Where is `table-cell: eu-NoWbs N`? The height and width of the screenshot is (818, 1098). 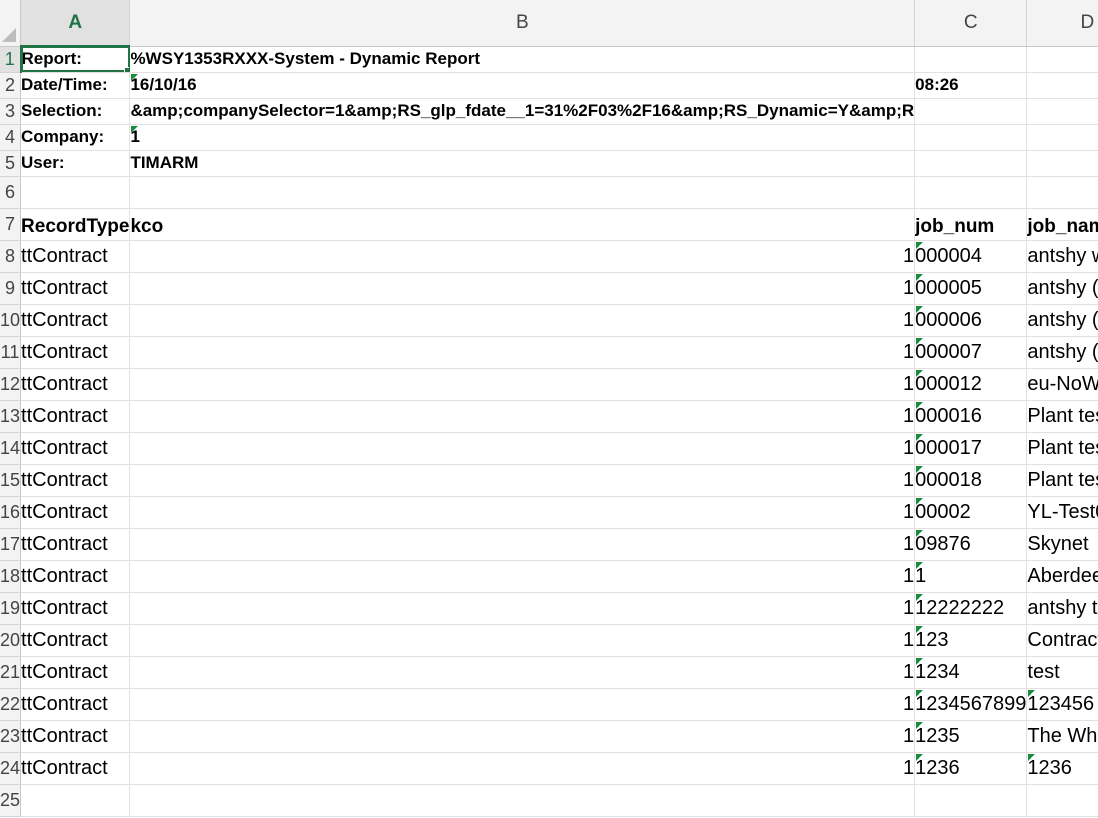 table-cell: eu-NoWbs N is located at coordinates (1062, 384).